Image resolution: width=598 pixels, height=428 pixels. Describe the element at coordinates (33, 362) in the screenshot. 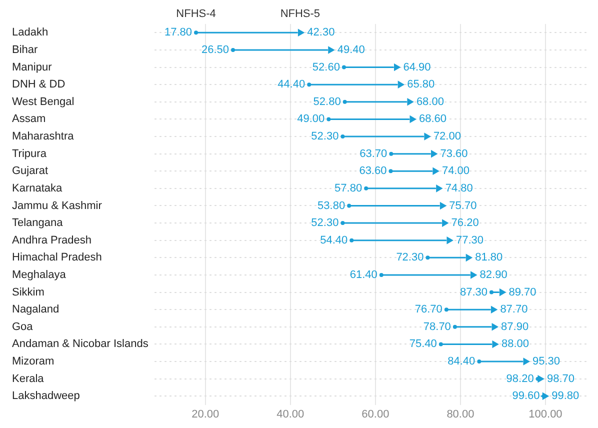

I see `y-tick-label: Mizoram` at that location.